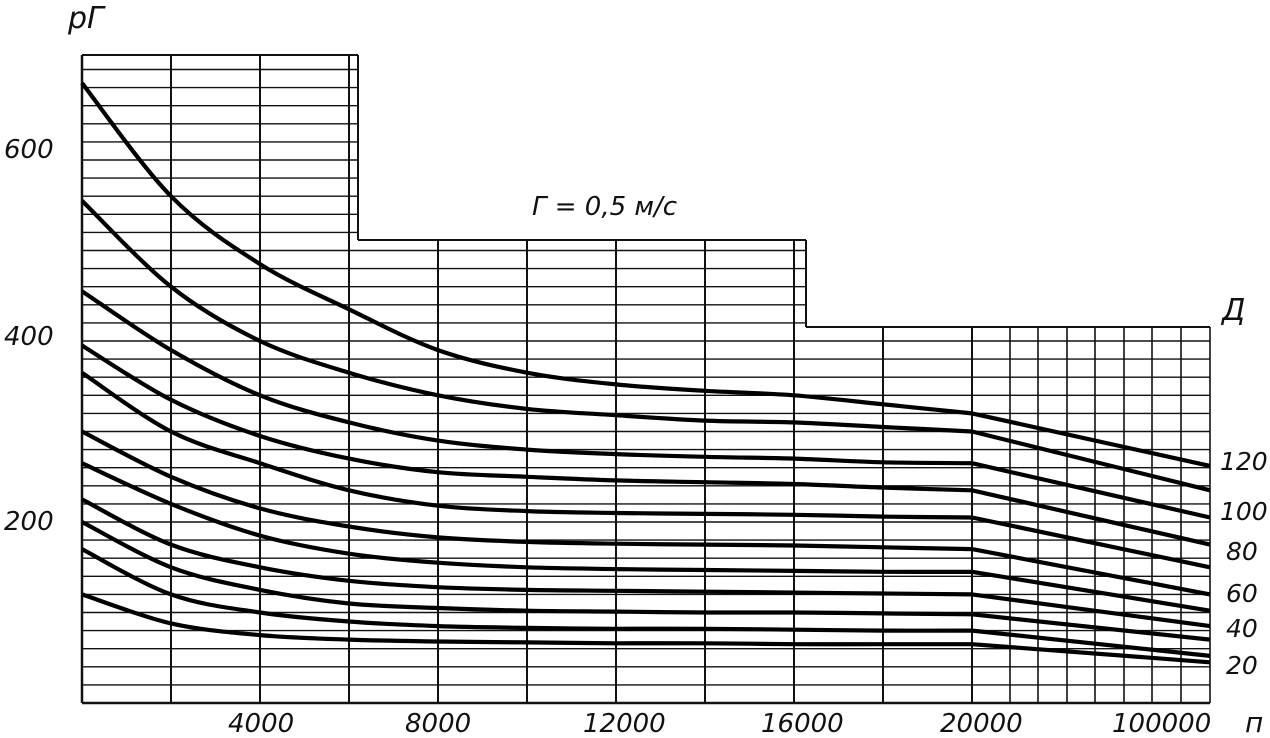 The width and height of the screenshot is (1270, 738). I want to click on x-tick-label: 20000, so click(981, 723).